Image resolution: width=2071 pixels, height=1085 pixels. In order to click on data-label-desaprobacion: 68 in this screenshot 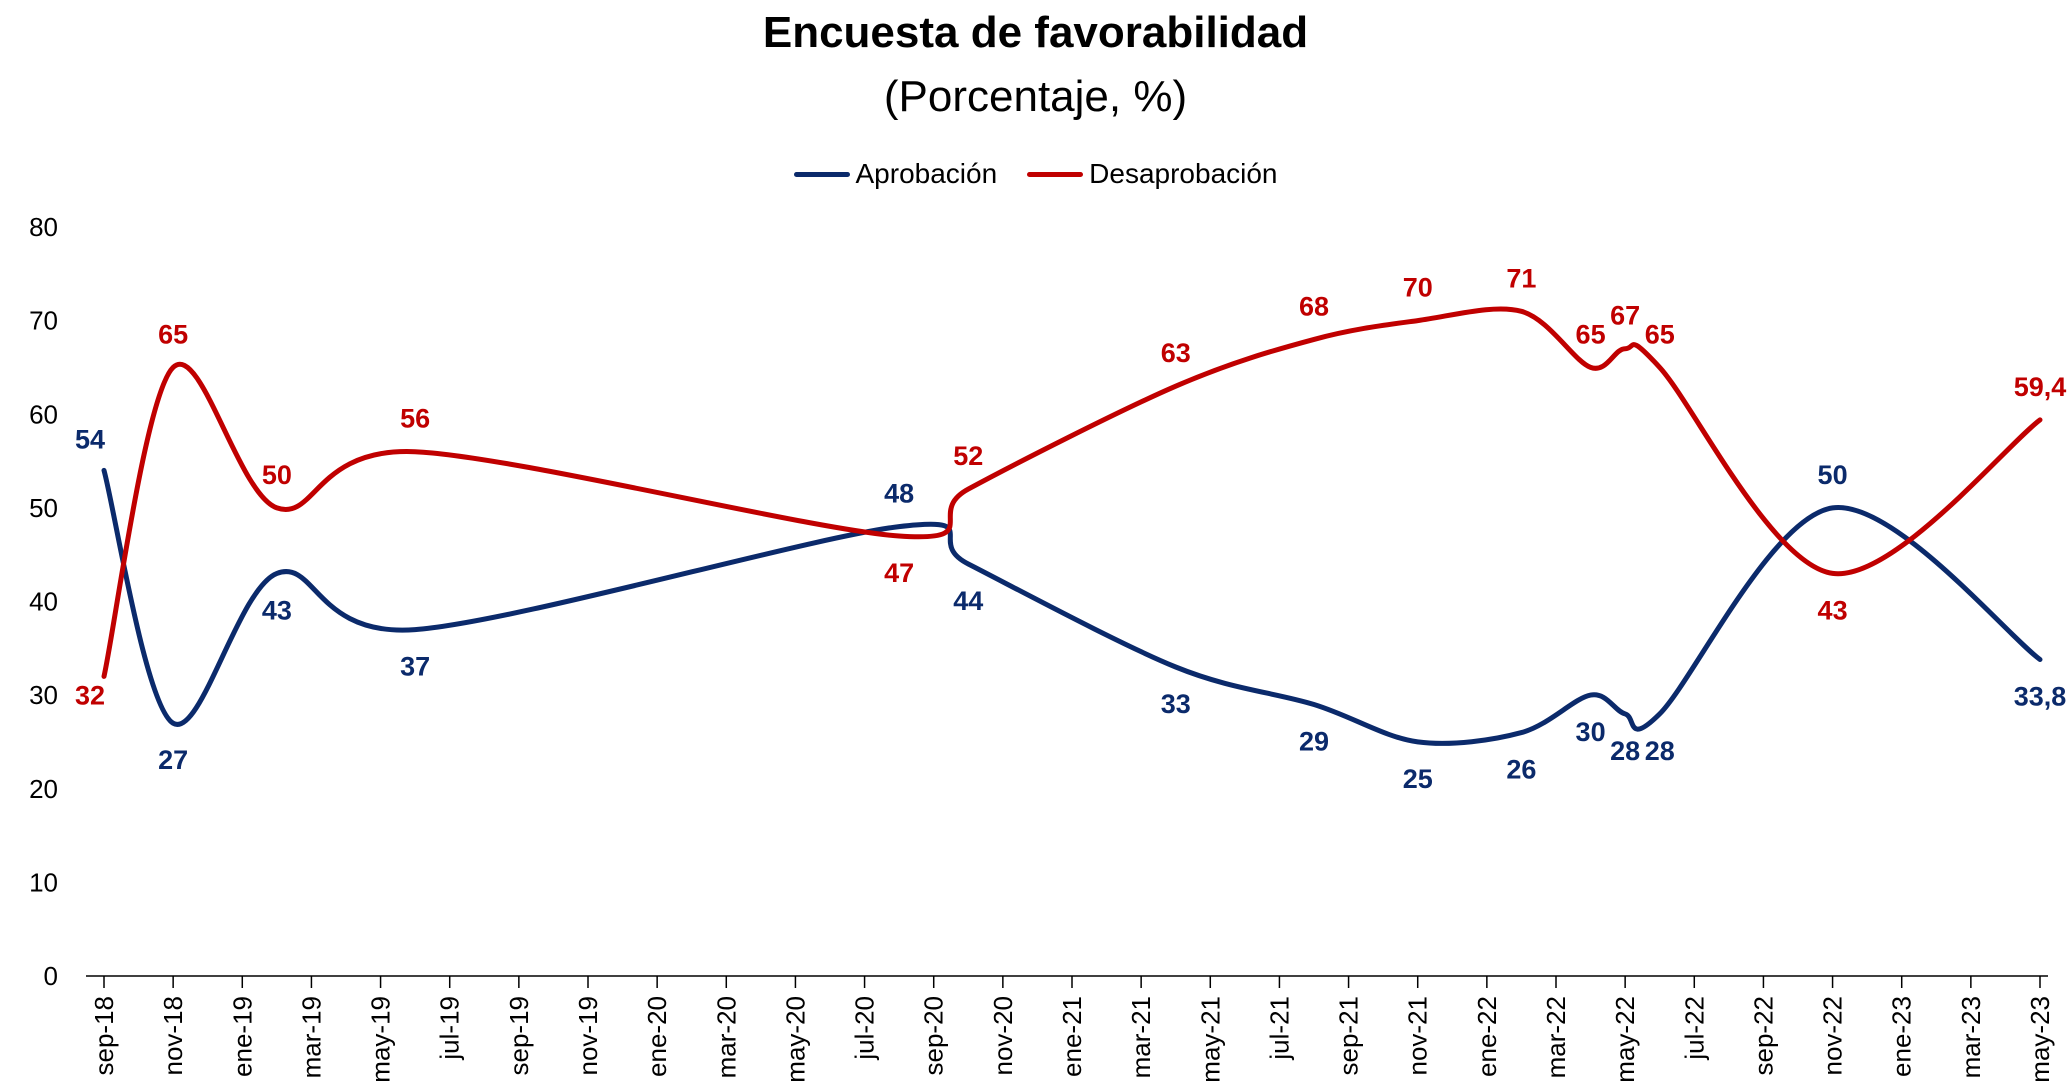, I will do `click(1314, 306)`.